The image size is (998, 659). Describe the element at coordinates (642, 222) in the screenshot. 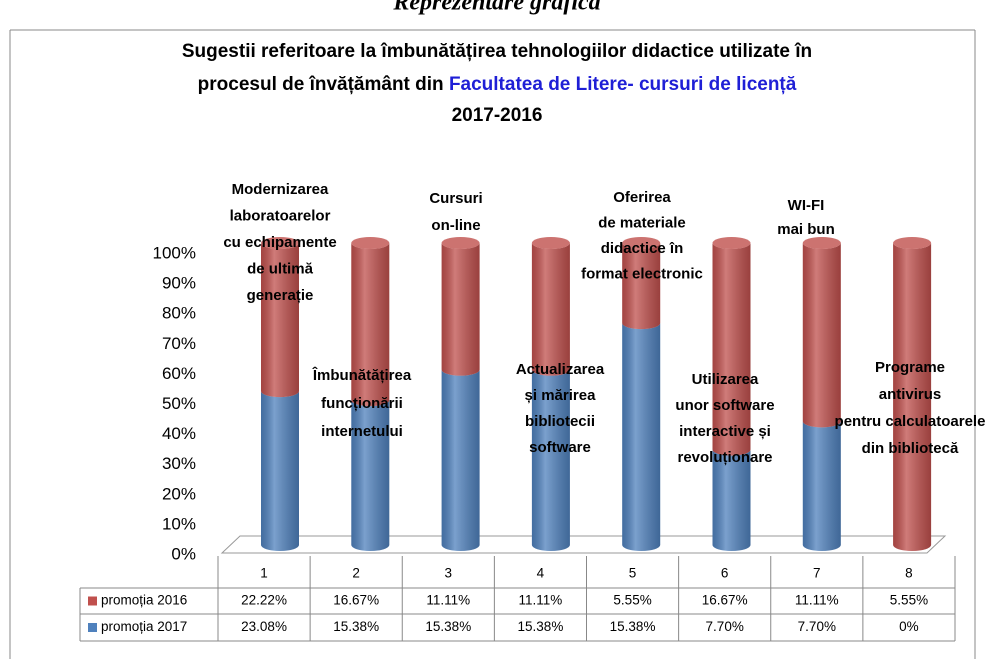

I see `annotation: de materiale` at that location.